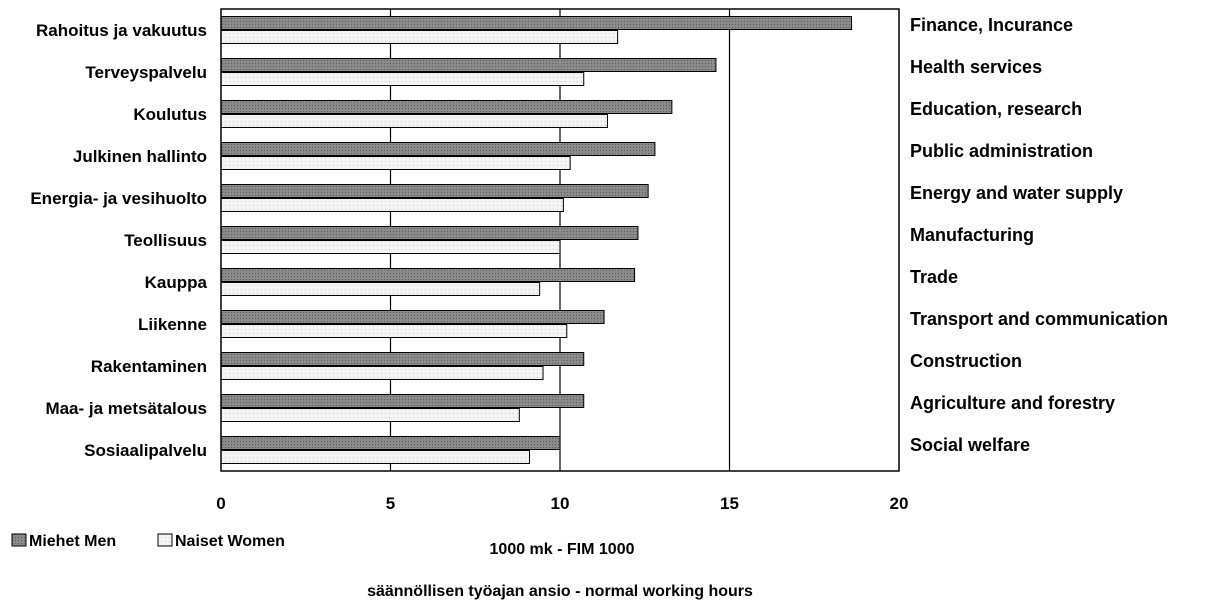 This screenshot has height=604, width=1209. I want to click on category-label-en: Transport and communication, so click(1039, 319).